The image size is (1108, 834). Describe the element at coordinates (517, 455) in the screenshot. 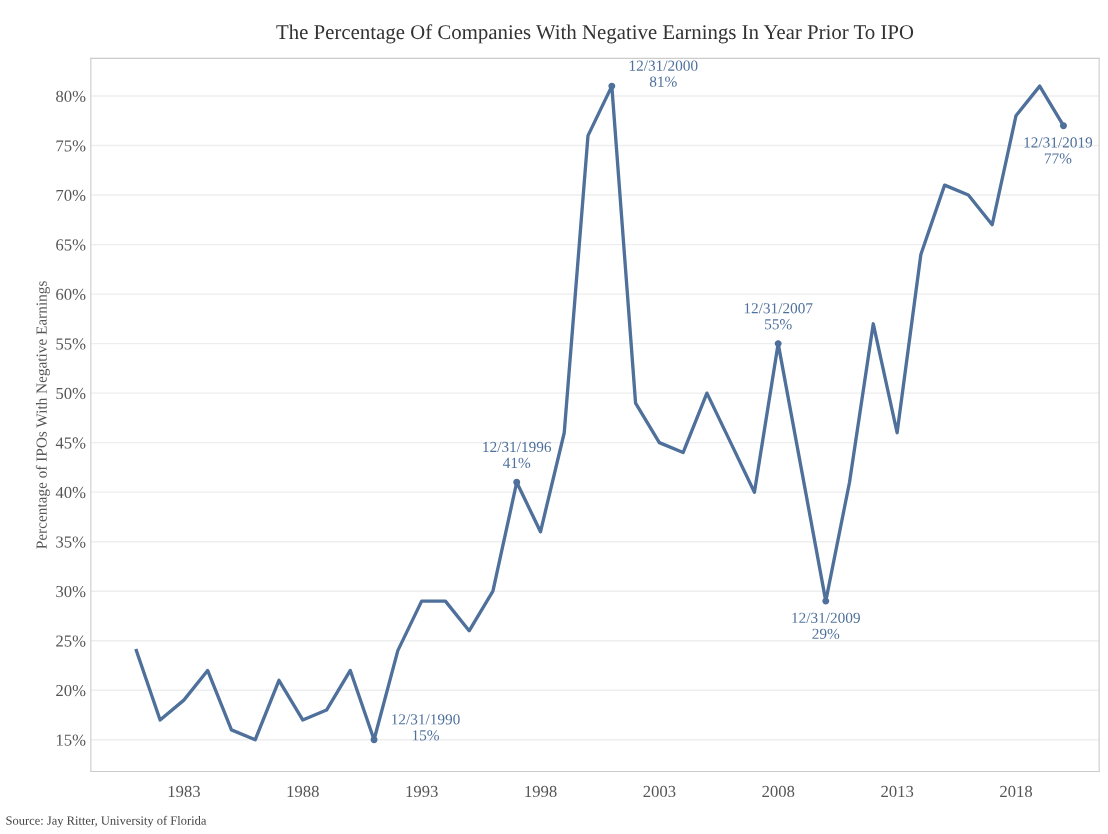

I see `annotation: 12/31/1996 41%` at that location.